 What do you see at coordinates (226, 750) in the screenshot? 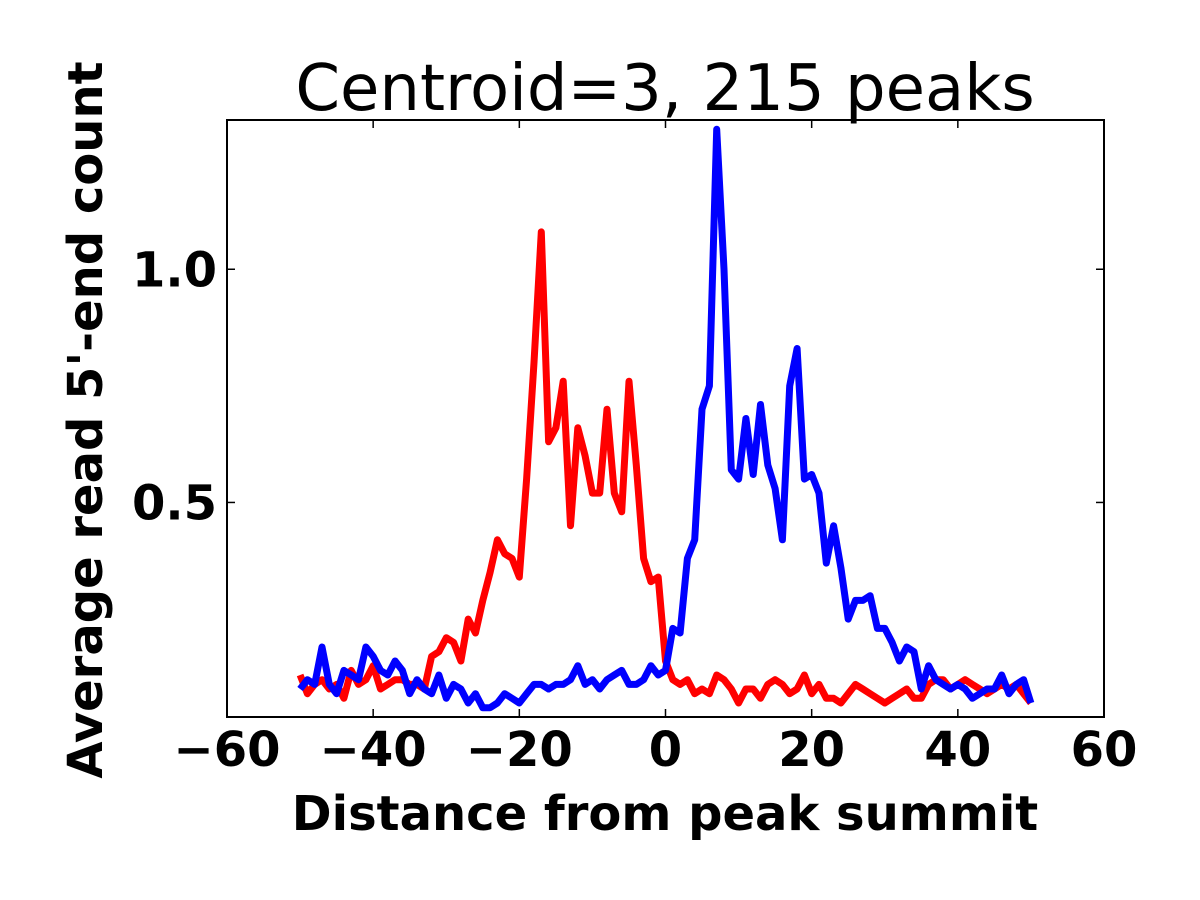
I see `x-tick-label: −60` at bounding box center [226, 750].